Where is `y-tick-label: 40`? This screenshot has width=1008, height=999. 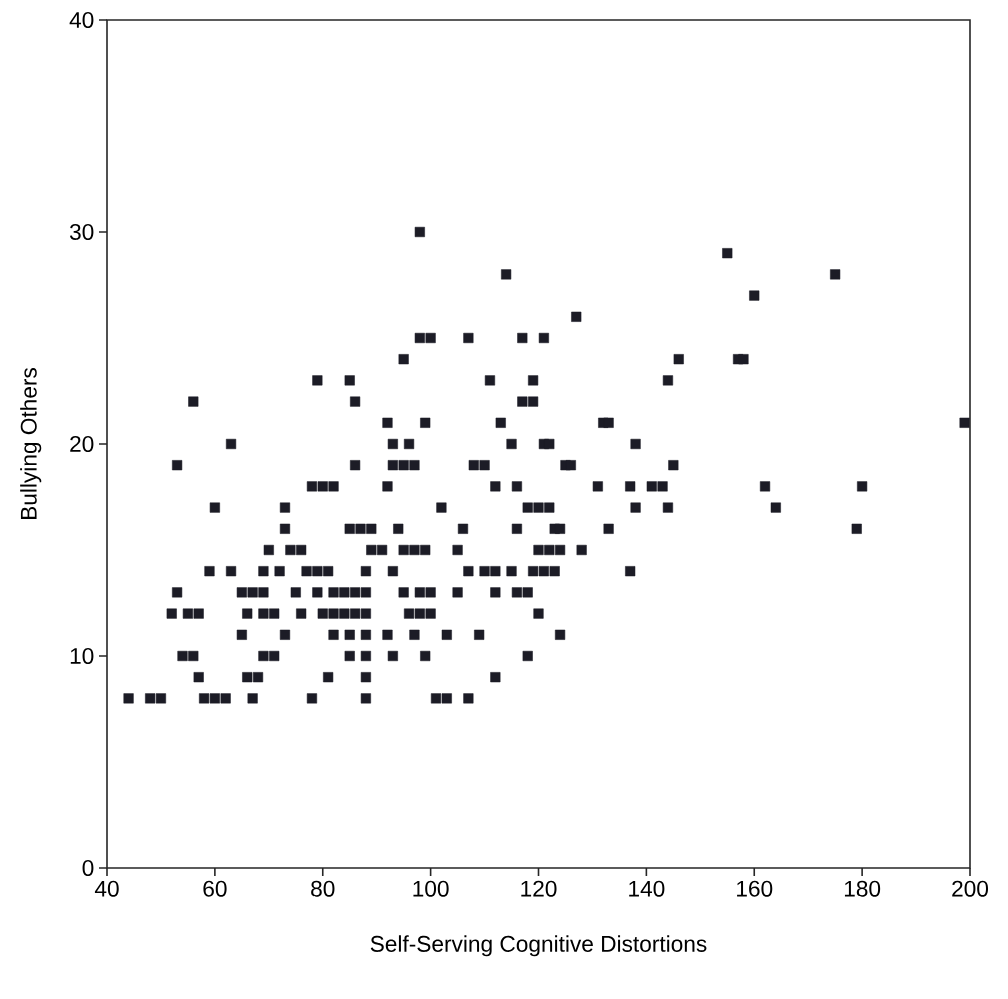
y-tick-label: 40 is located at coordinates (81, 20).